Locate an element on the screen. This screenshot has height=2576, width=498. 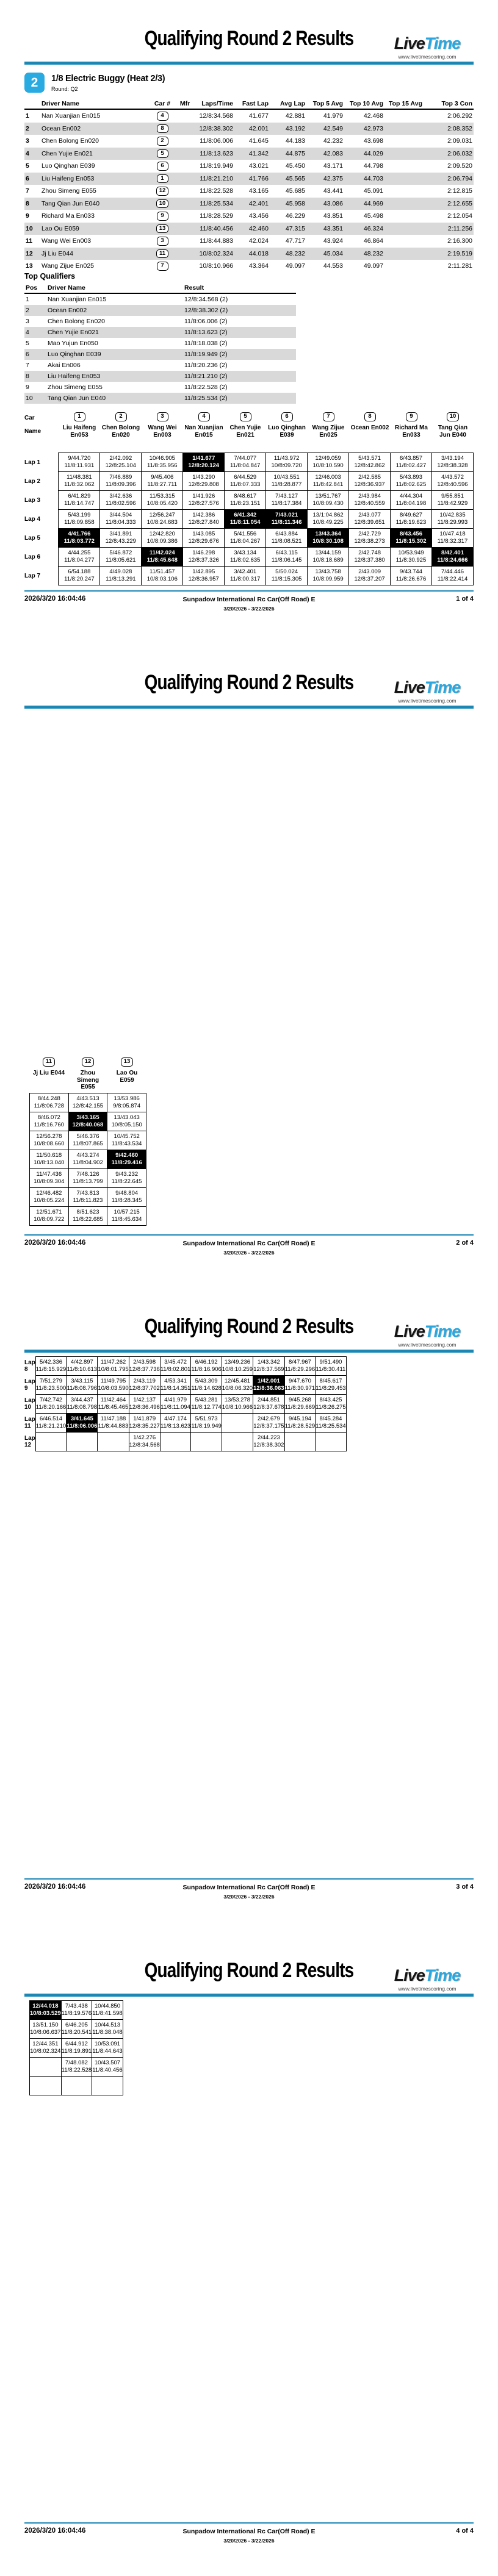
lap-cell: 1/42.137 12/8:36.496 is located at coordinates (144, 1404).